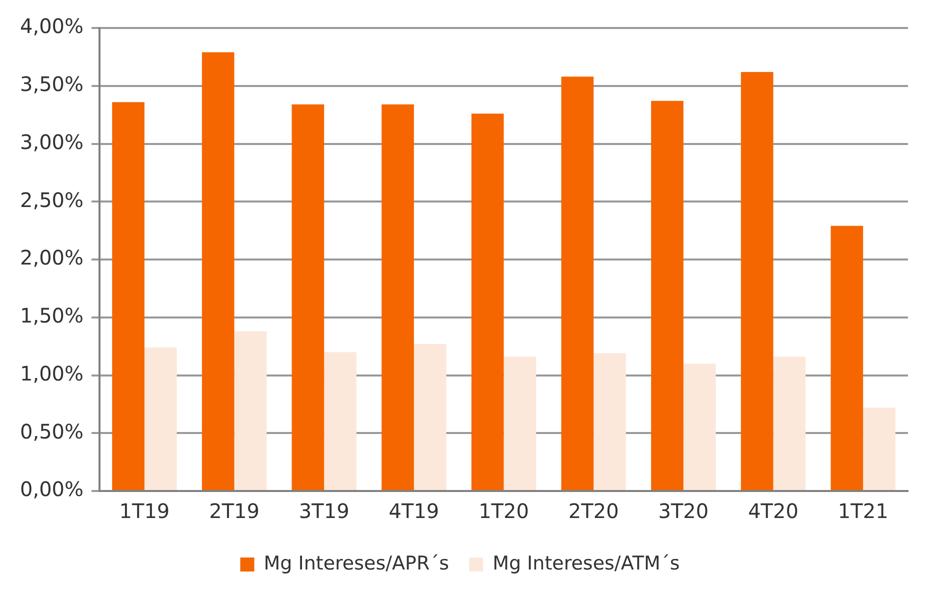 The width and height of the screenshot is (939, 600). Describe the element at coordinates (863, 511) in the screenshot. I see `x-tick-label: 1T21` at that location.